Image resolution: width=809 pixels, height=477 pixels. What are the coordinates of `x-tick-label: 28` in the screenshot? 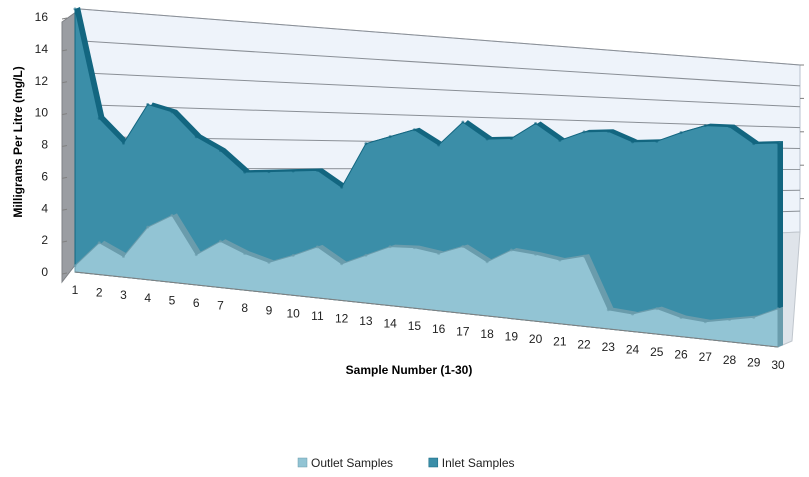 It's located at (730, 360).